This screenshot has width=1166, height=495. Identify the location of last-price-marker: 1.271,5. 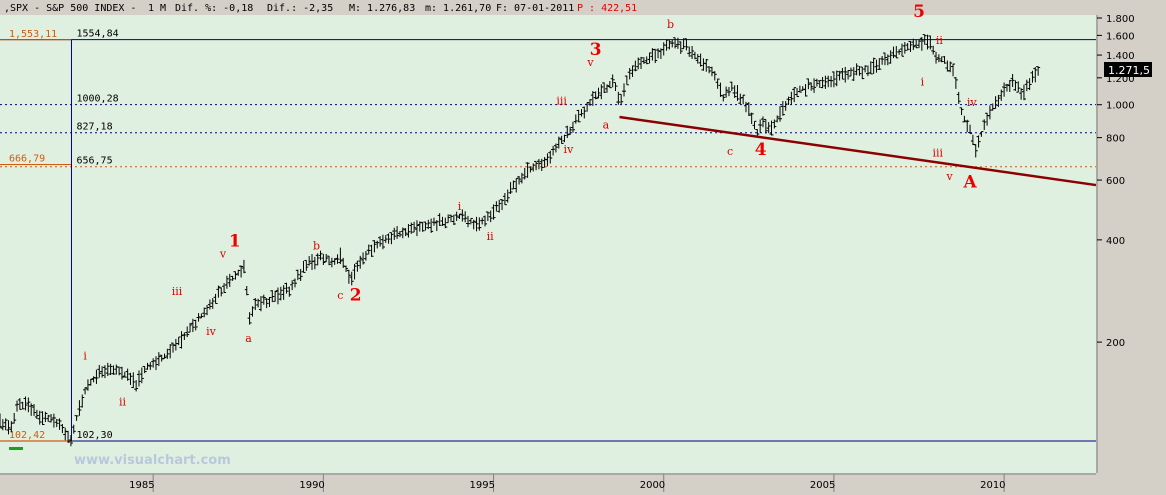
(1128, 69).